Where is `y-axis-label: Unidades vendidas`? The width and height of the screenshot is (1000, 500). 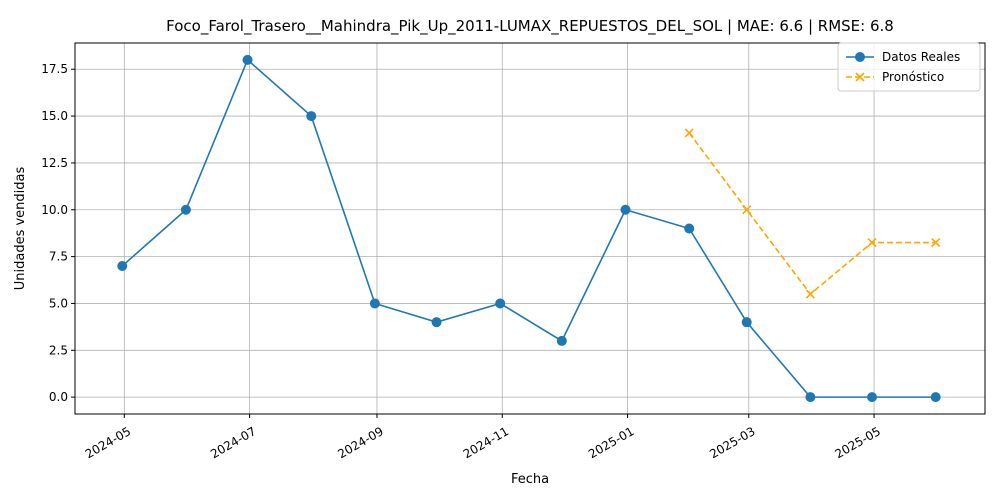 y-axis-label: Unidades vendidas is located at coordinates (20, 229).